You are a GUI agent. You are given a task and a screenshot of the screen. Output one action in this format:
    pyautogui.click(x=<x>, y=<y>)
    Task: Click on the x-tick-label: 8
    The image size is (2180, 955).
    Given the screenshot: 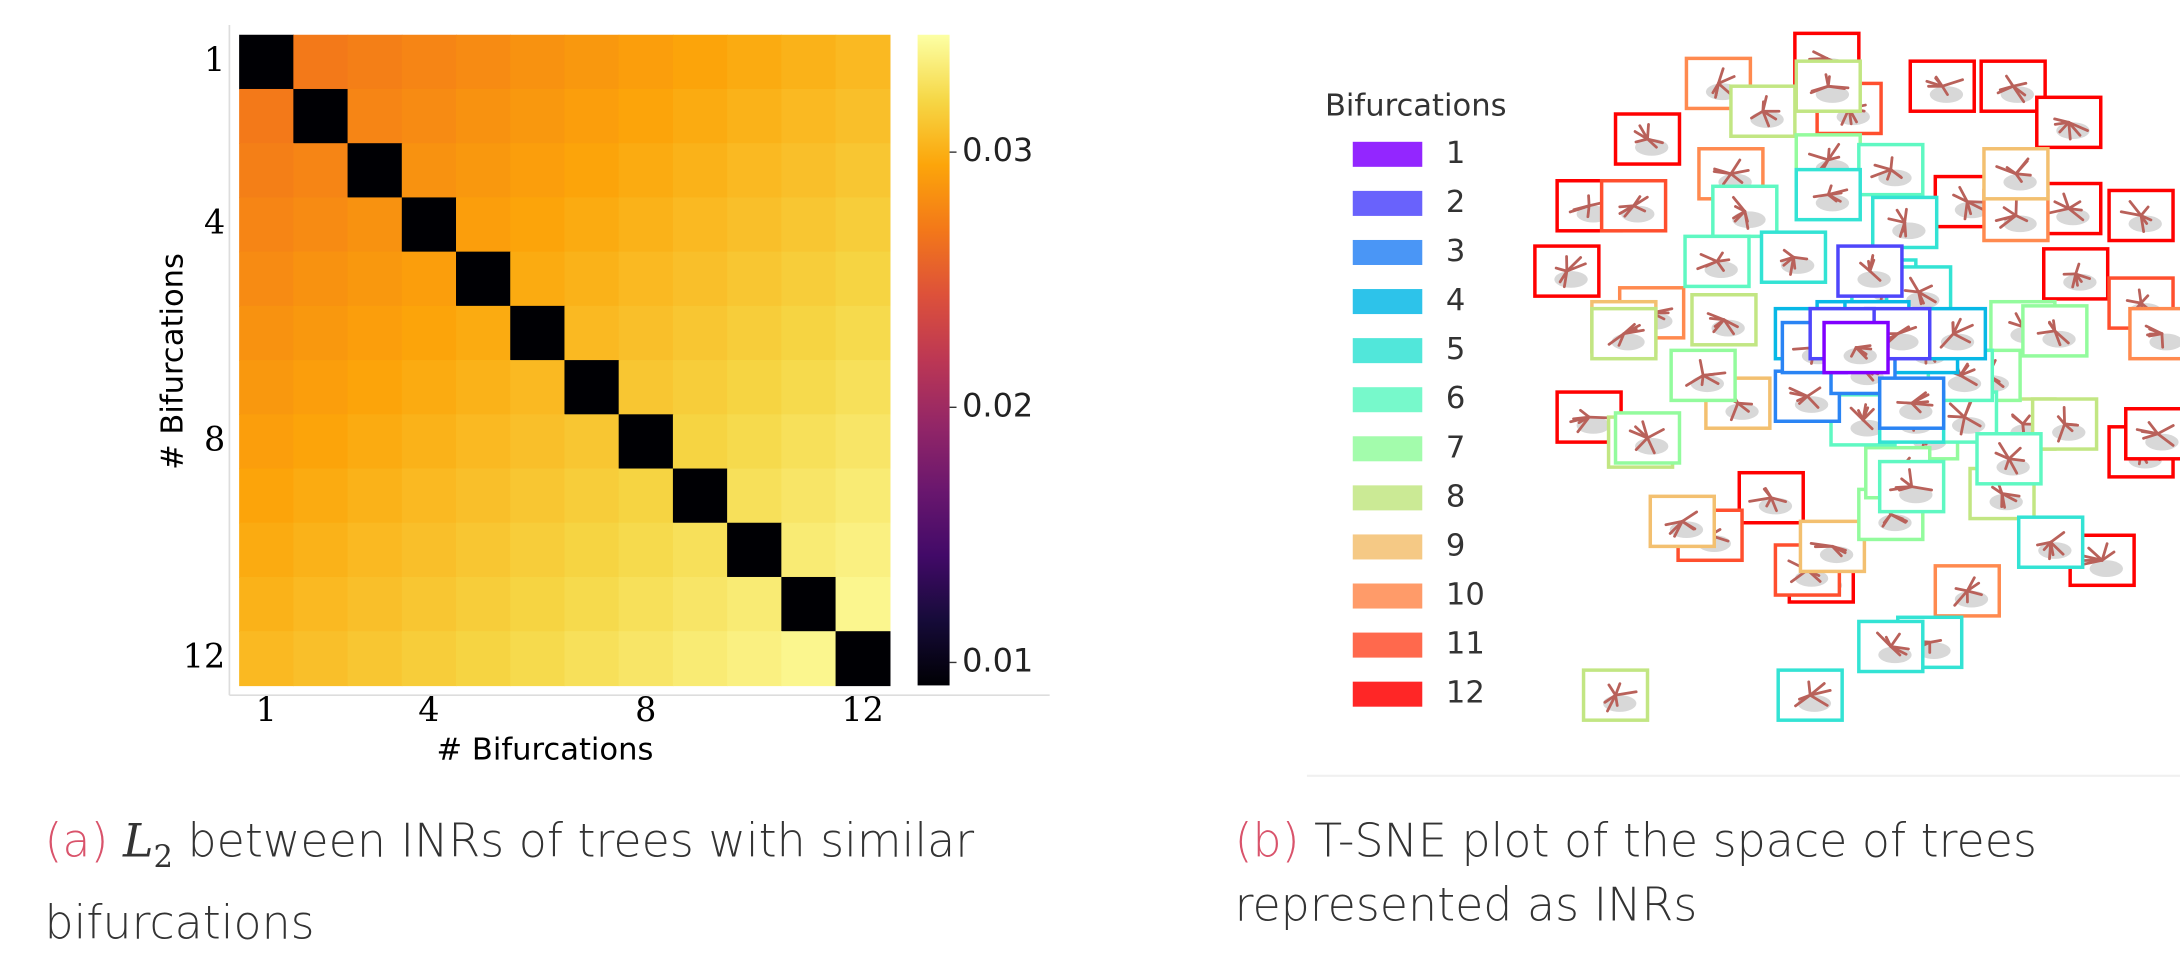 What is the action you would take?
    pyautogui.click(x=645, y=709)
    